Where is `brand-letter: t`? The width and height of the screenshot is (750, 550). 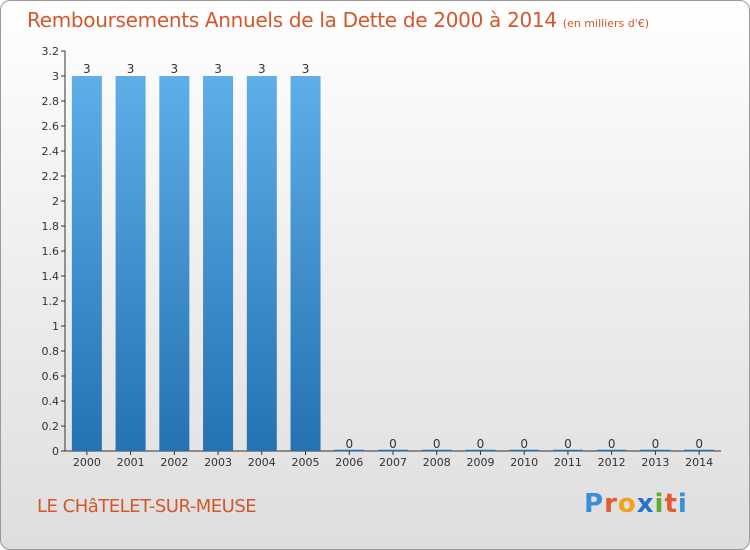
brand-letter: t is located at coordinates (671, 504).